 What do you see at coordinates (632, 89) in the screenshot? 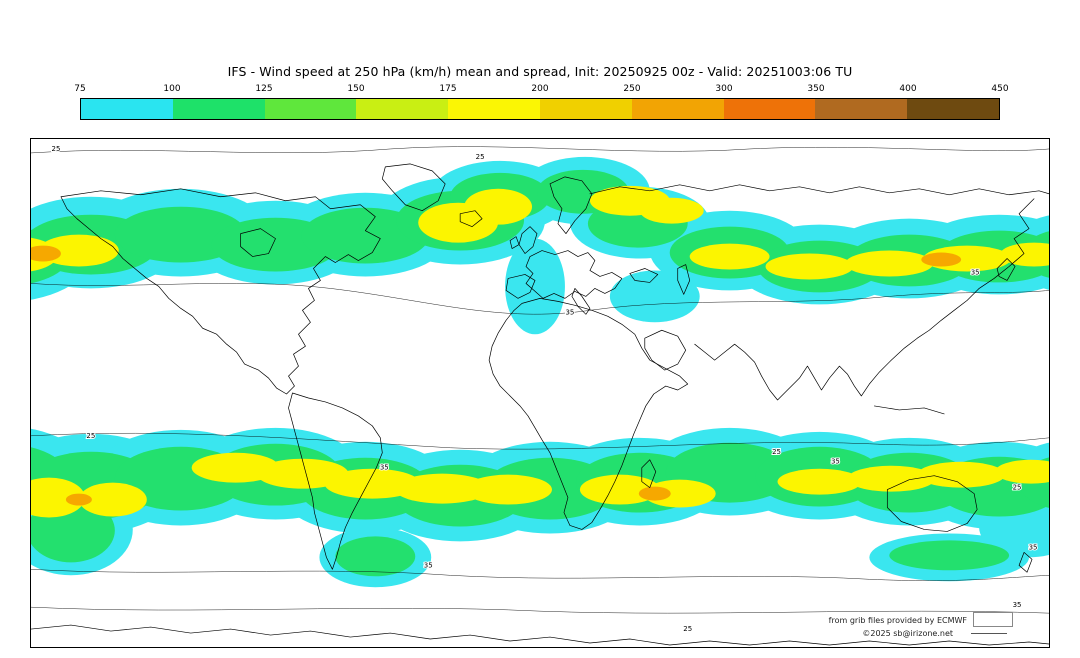
I see `colorbar-tick-label: 250` at bounding box center [632, 89].